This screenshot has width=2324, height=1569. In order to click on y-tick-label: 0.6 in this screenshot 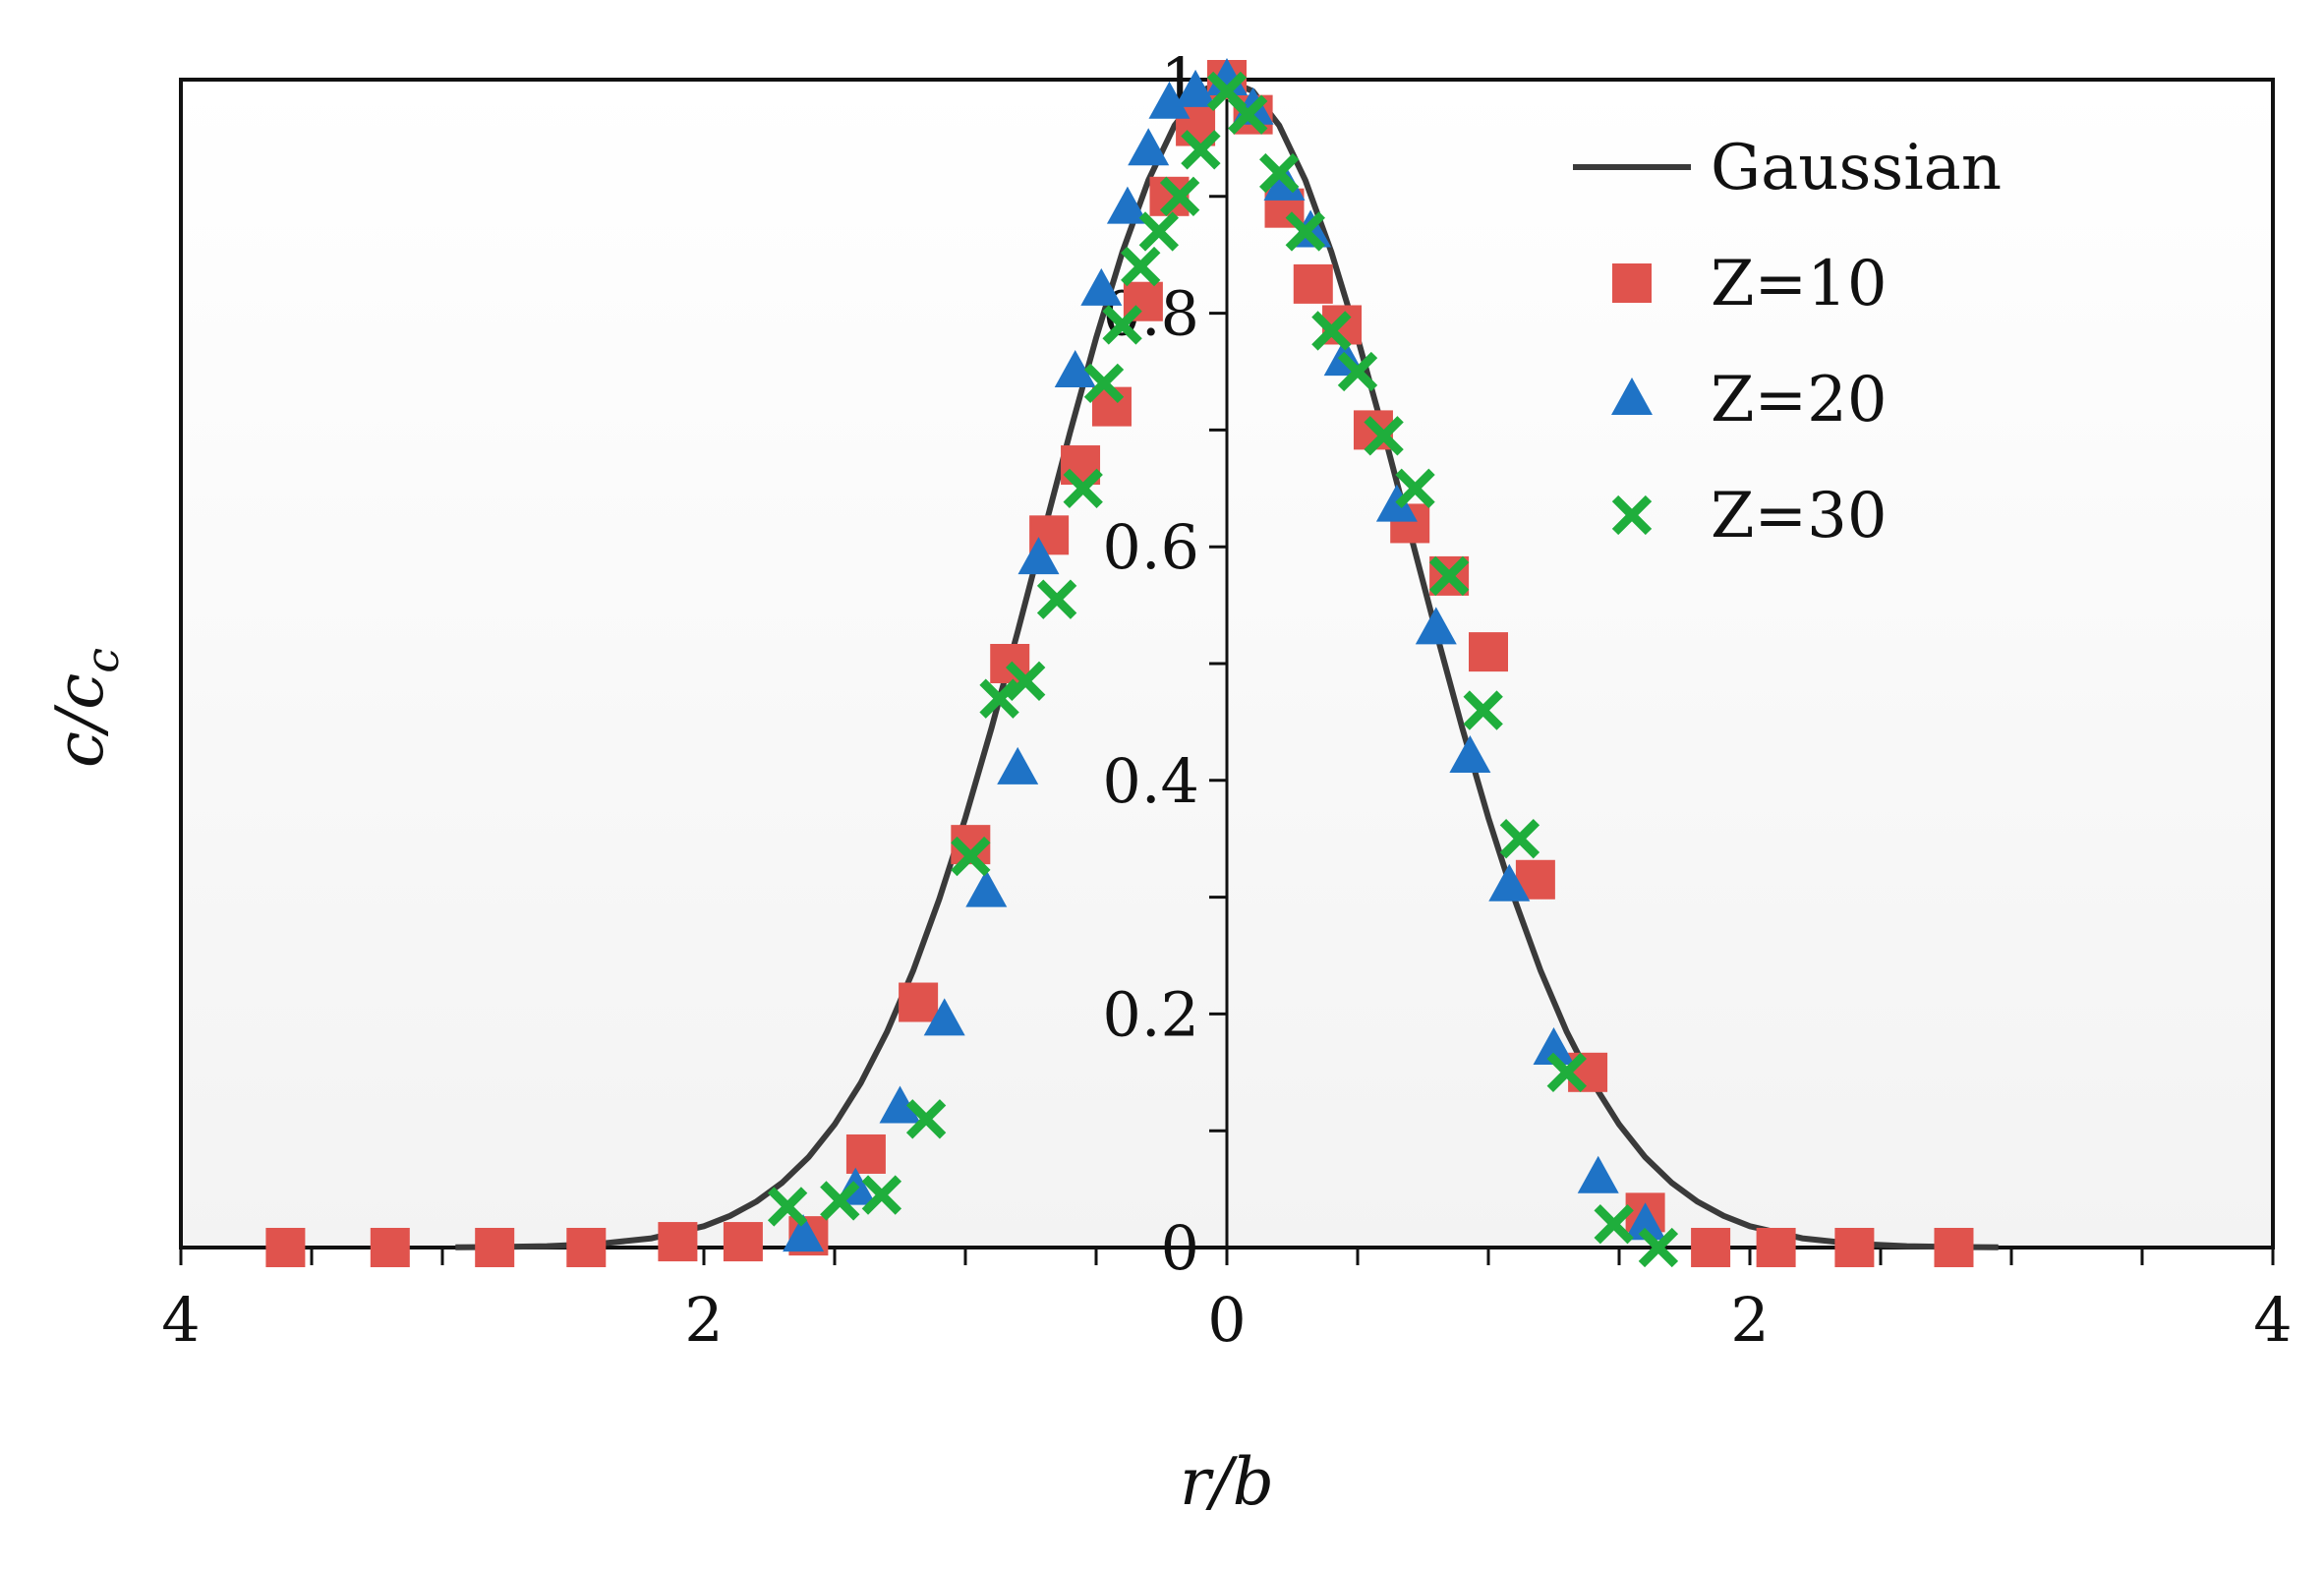, I will do `click(1150, 547)`.